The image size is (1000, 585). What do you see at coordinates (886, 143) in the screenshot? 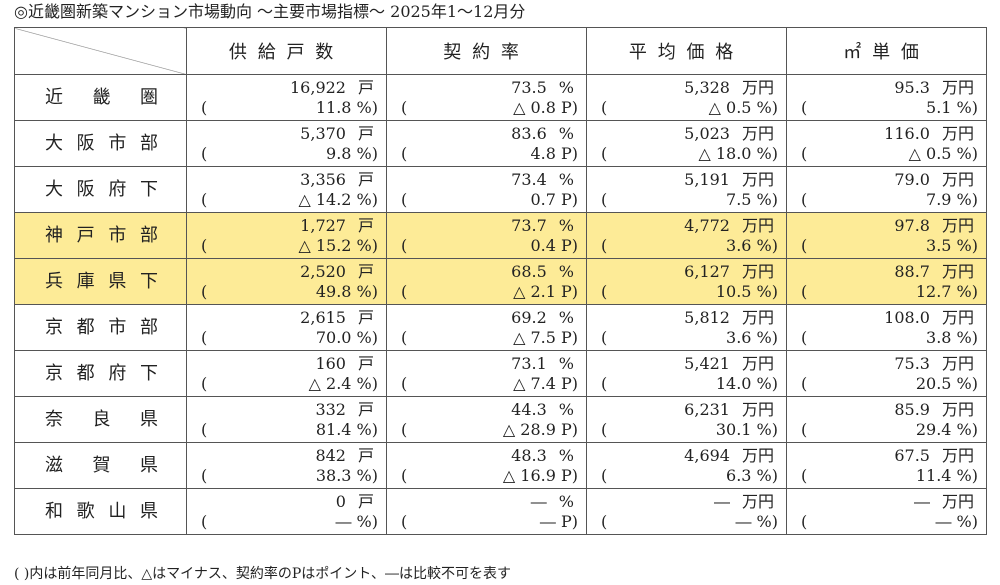
I see `cell-unit-price: 116.0 万円 (△ 0.5 %)` at bounding box center [886, 143].